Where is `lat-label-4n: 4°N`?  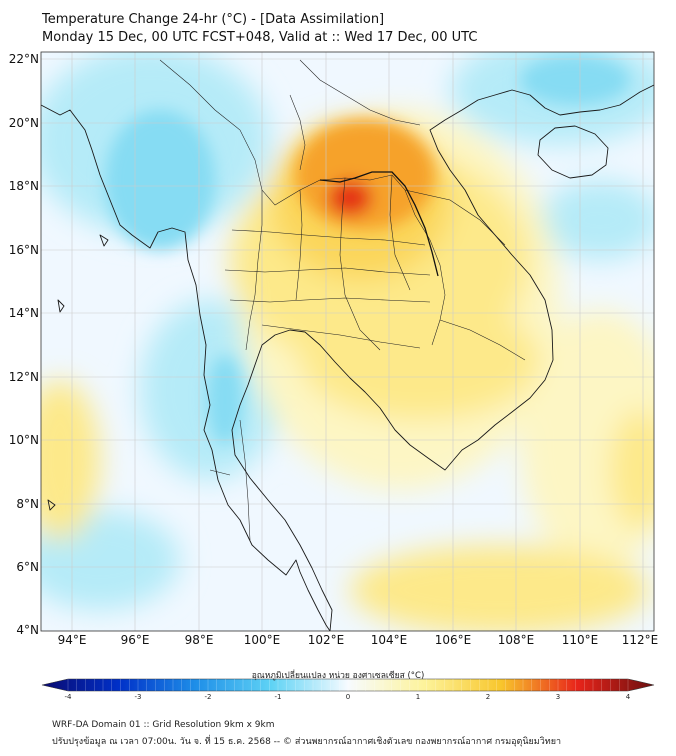
lat-label-4n: 4°N is located at coordinates (27, 630).